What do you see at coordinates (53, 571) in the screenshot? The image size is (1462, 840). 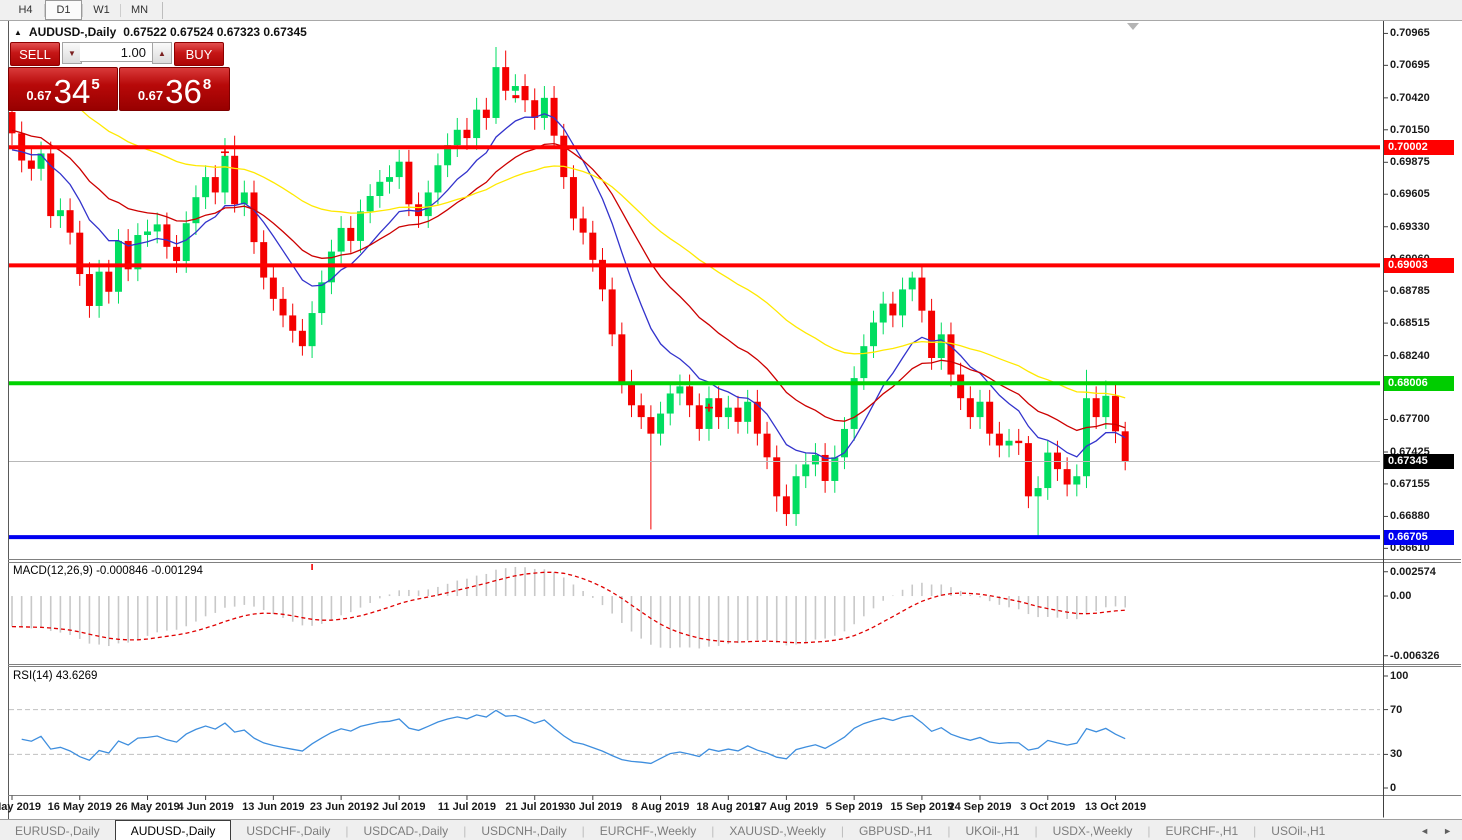 I see `macd-name: MACD(12,26,9)` at bounding box center [53, 571].